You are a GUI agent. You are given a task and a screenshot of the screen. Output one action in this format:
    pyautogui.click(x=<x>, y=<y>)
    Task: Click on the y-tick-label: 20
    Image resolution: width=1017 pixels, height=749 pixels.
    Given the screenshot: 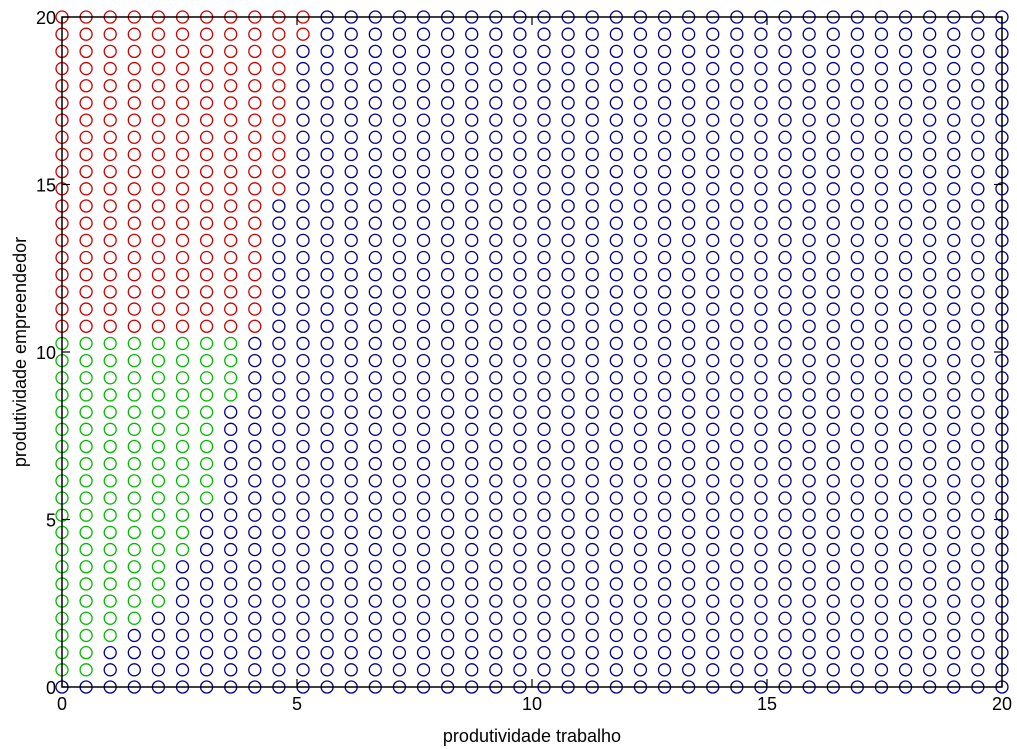 What is the action you would take?
    pyautogui.click(x=46, y=18)
    